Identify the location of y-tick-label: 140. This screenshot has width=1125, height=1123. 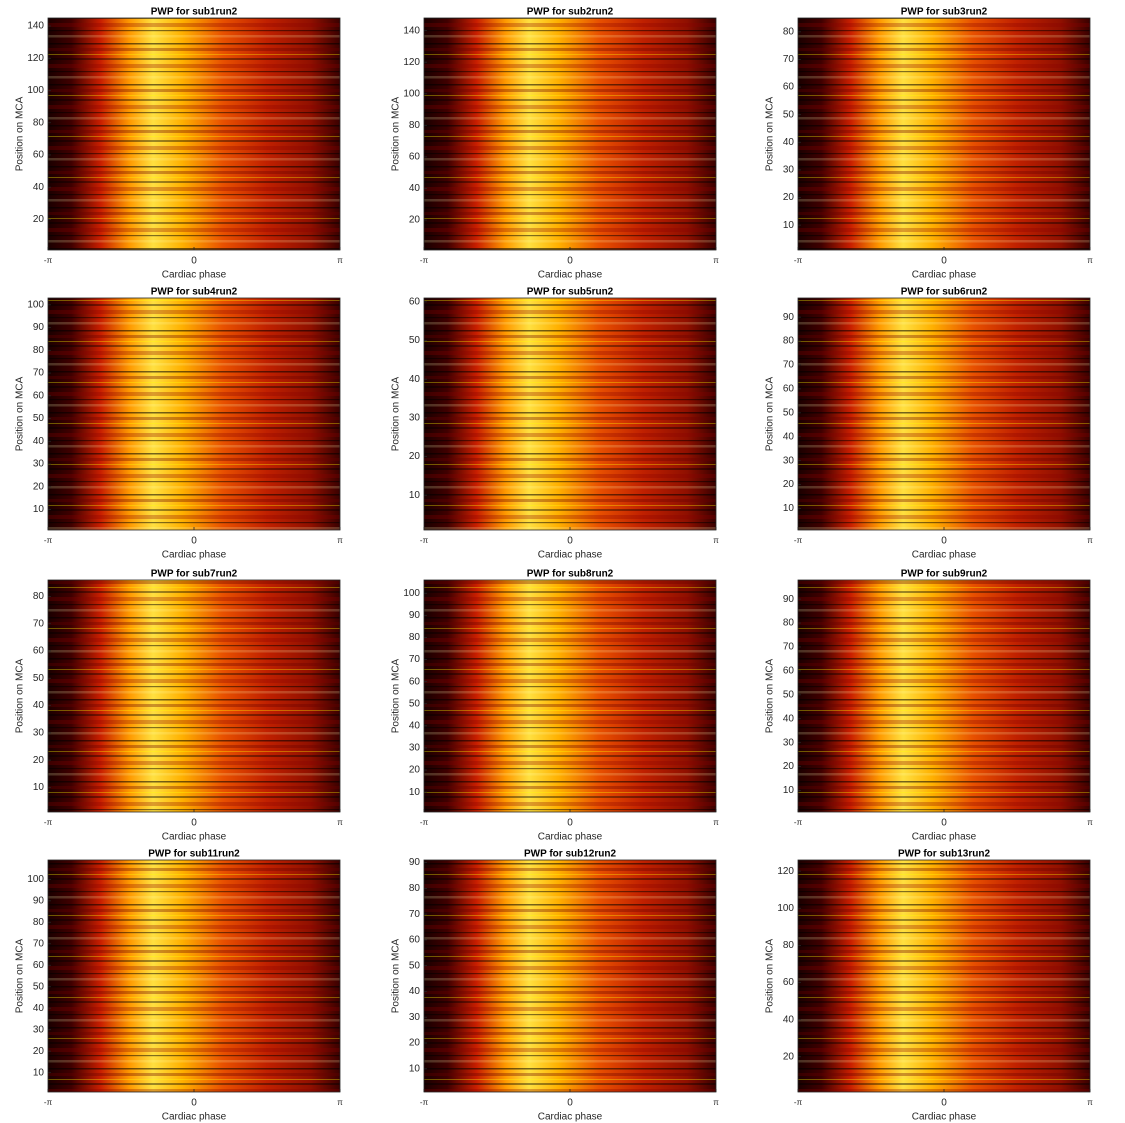
(35, 26).